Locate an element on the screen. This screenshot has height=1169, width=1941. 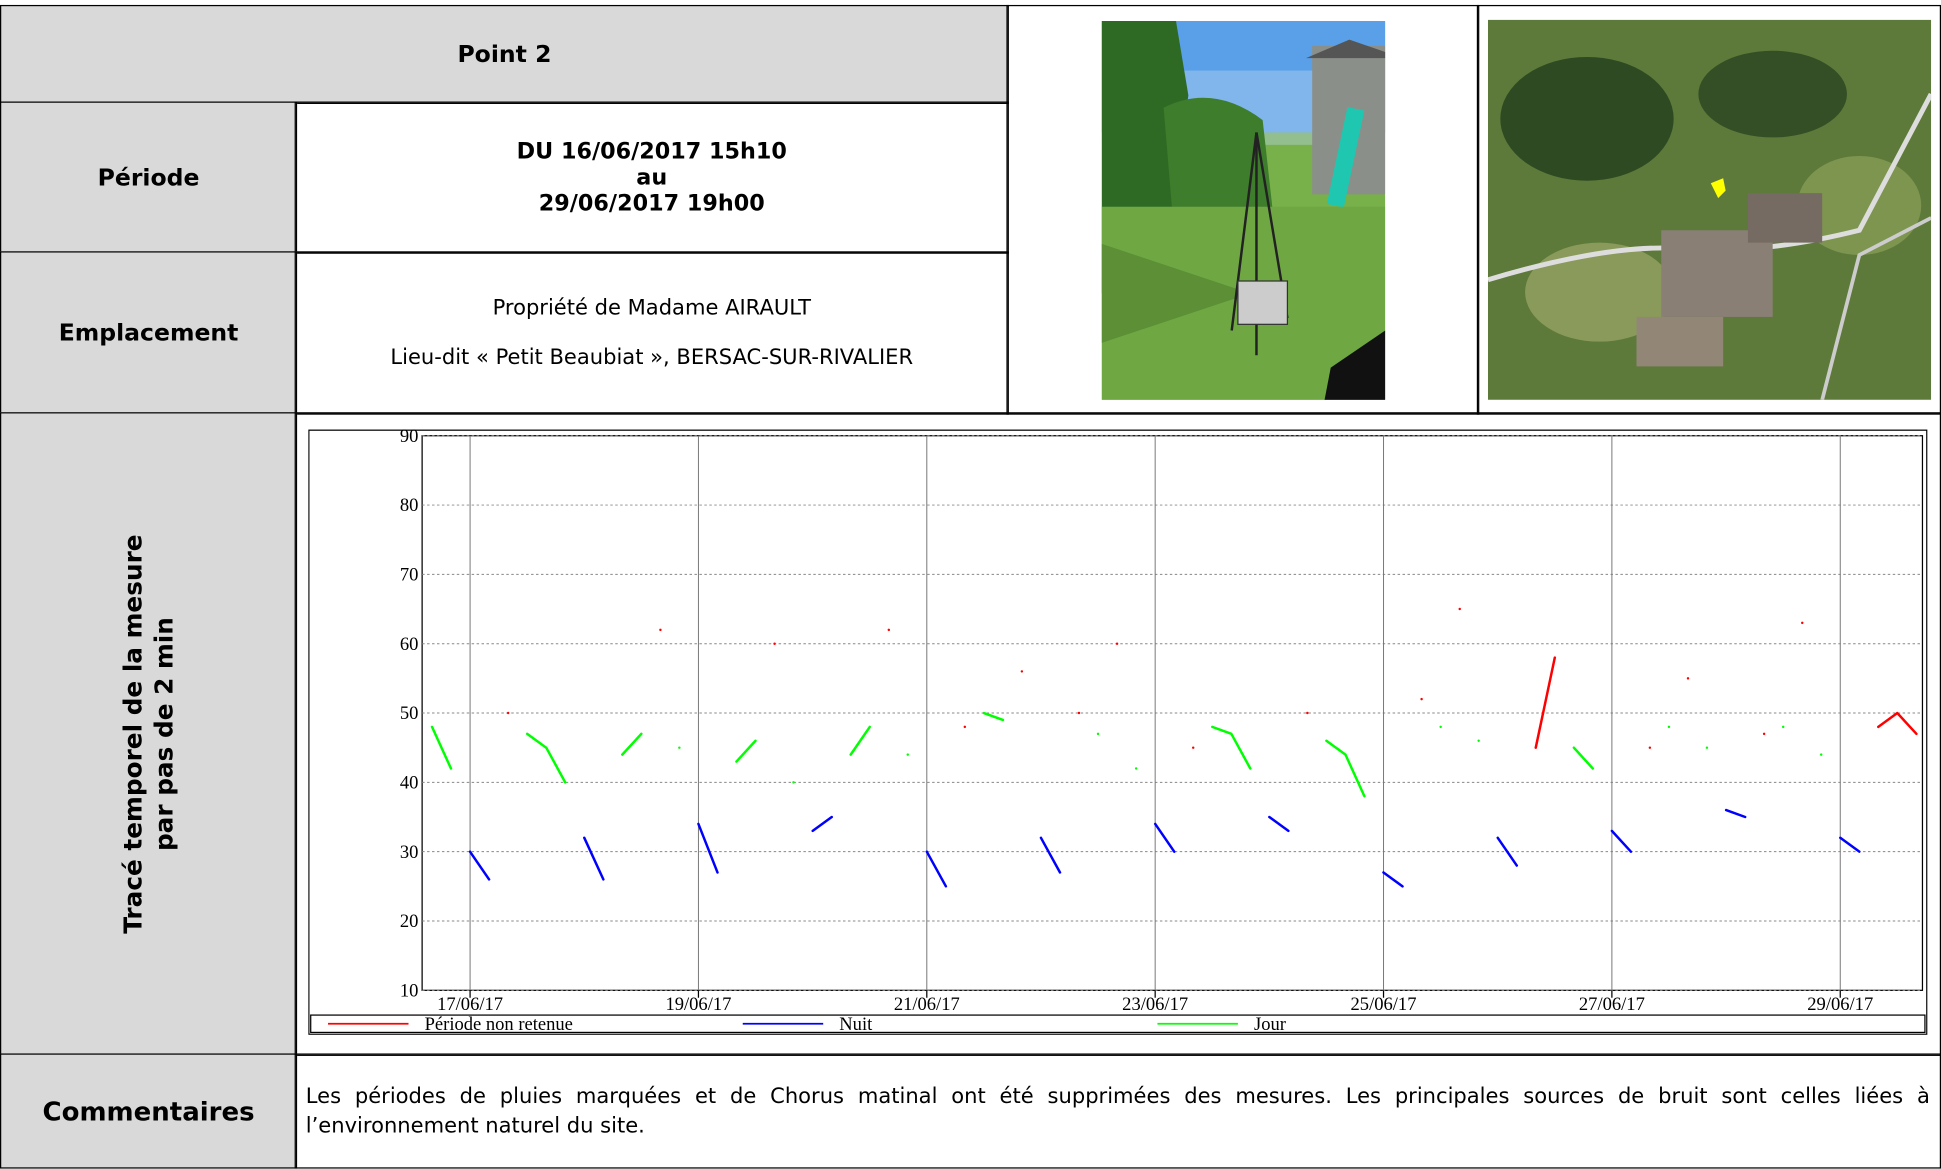
title: Point 2 is located at coordinates (504, 54).